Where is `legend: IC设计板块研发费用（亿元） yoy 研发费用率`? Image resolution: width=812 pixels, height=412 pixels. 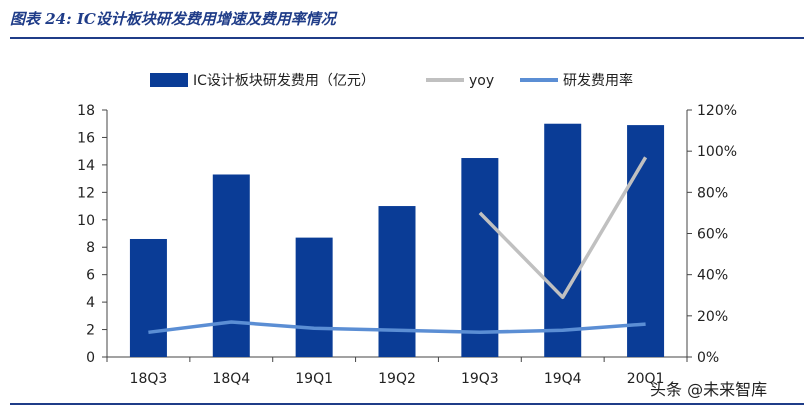 legend: IC设计板块研发费用（亿元） yoy 研发费用率 is located at coordinates (391, 80).